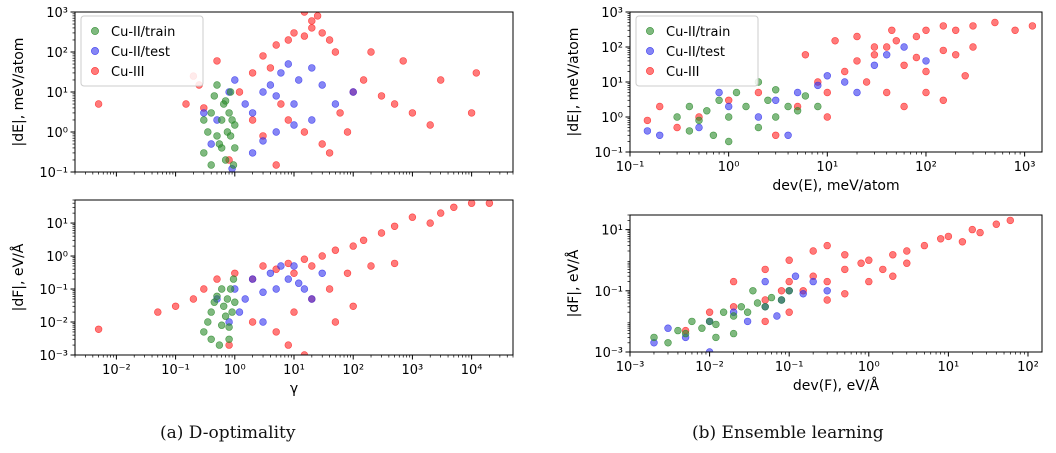  What do you see at coordinates (53, 356) in the screenshot?
I see `y-tick-label: 10⁻³` at bounding box center [53, 356].